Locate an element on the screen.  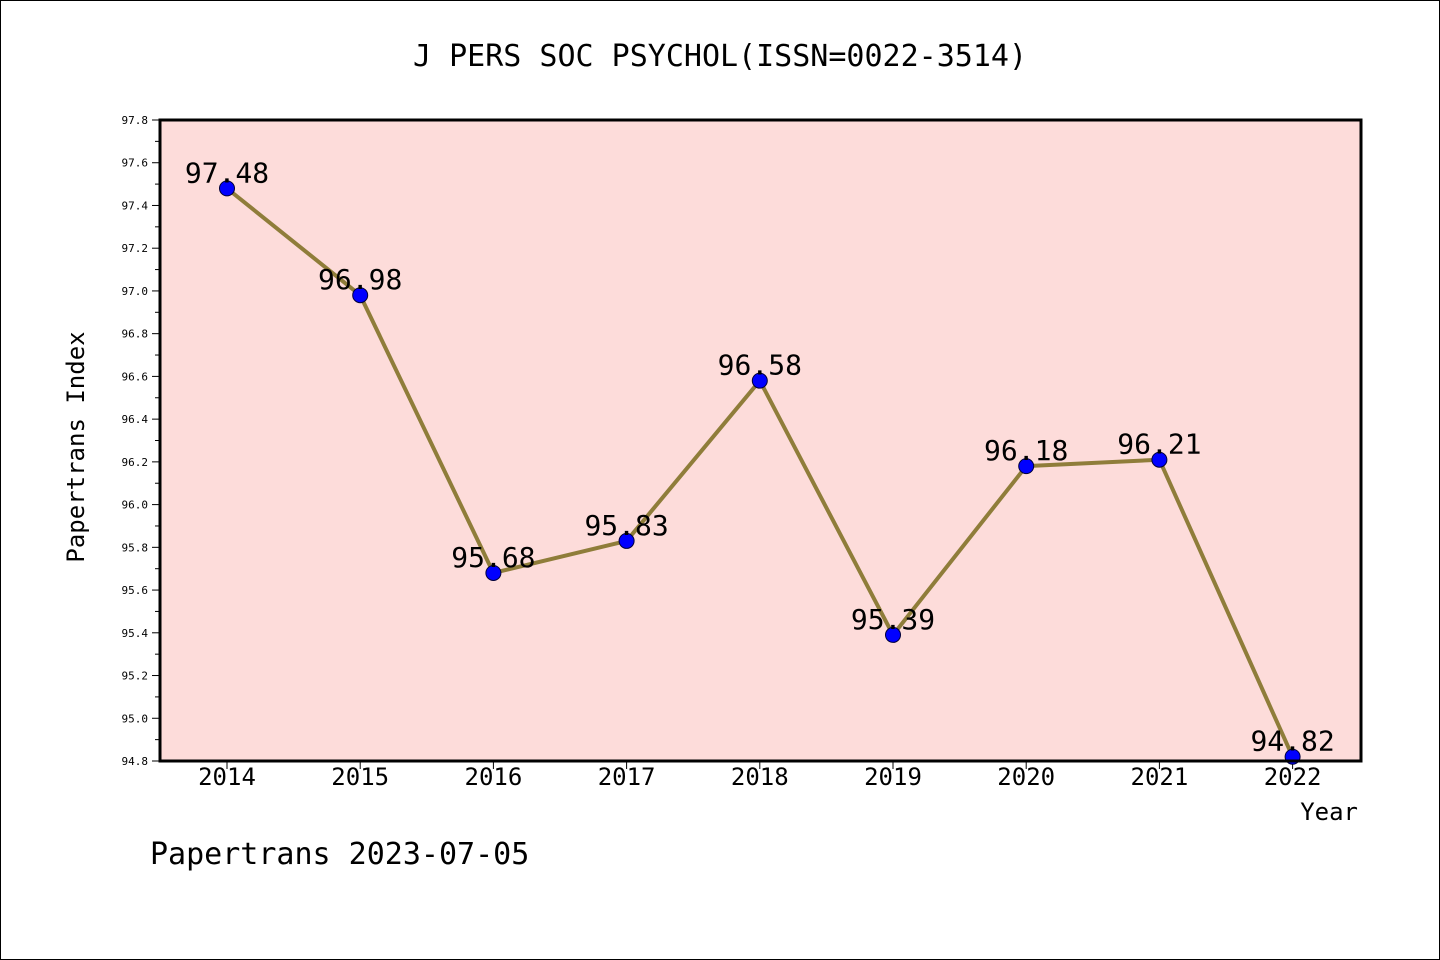
data-label: 96.98 is located at coordinates (360, 279).